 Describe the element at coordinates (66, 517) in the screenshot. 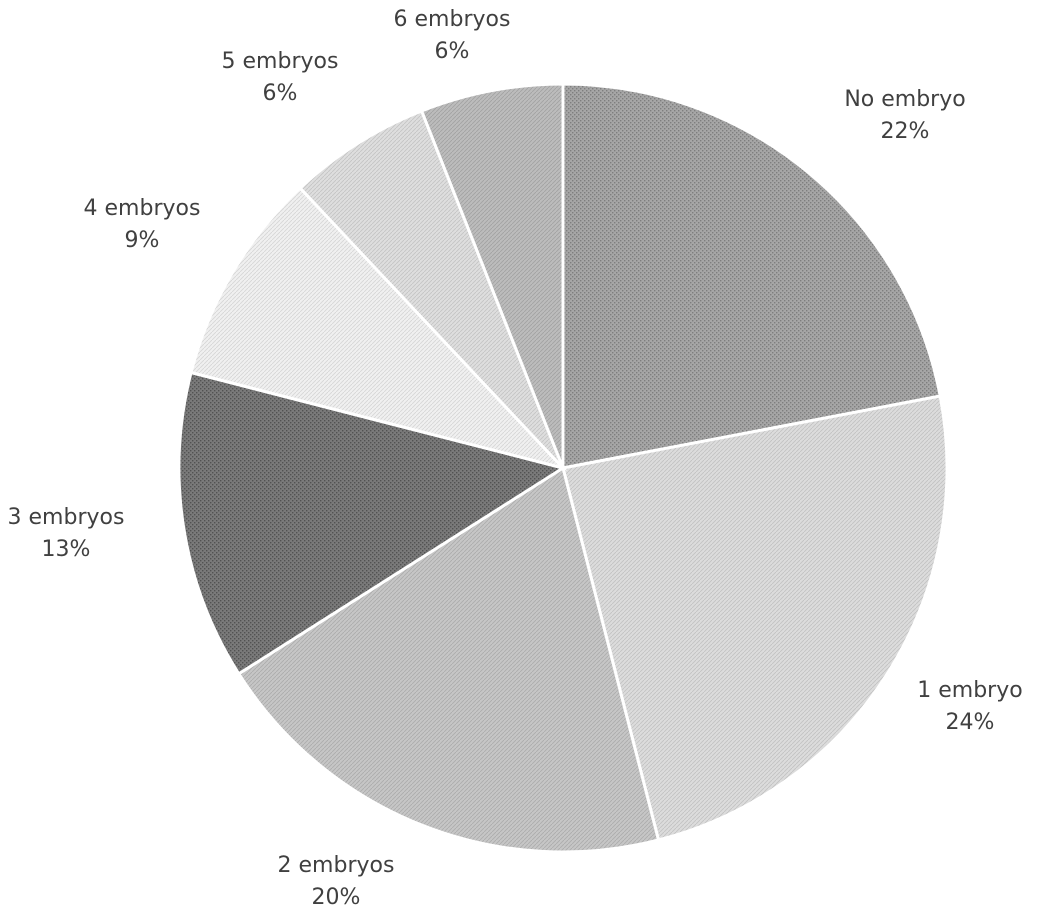

I see `slice-category-label: 3 embryos` at that location.